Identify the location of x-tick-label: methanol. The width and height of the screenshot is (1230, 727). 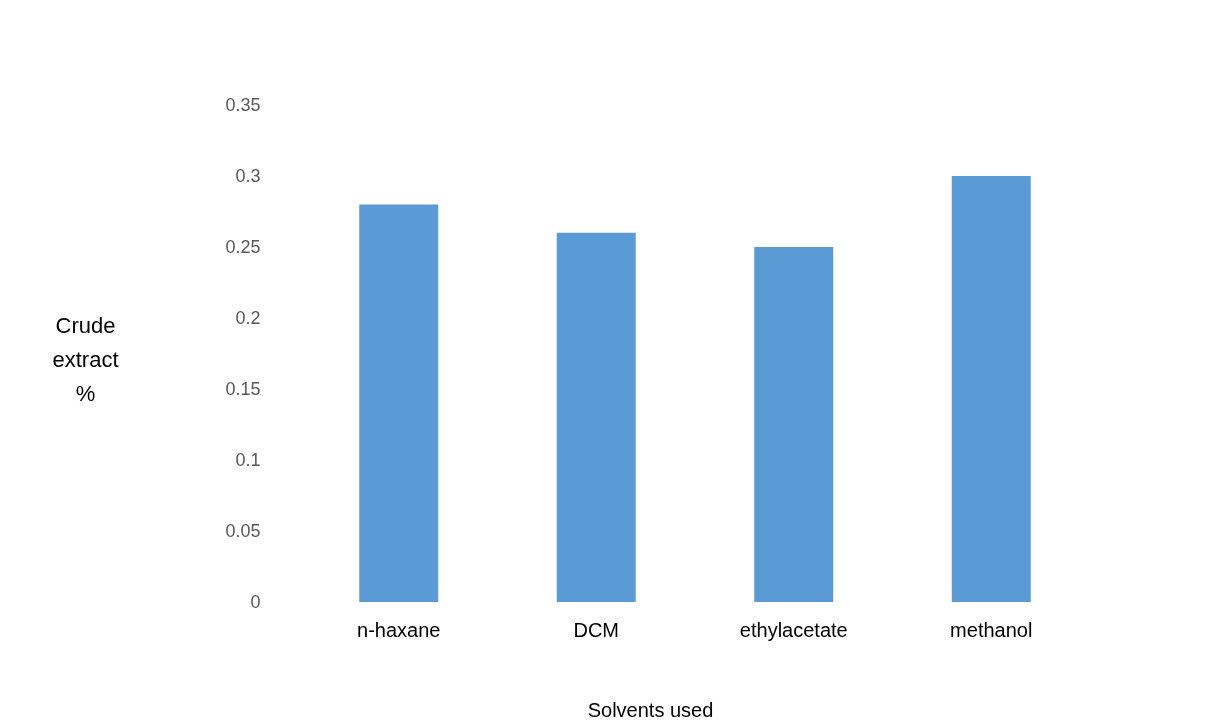
(991, 629).